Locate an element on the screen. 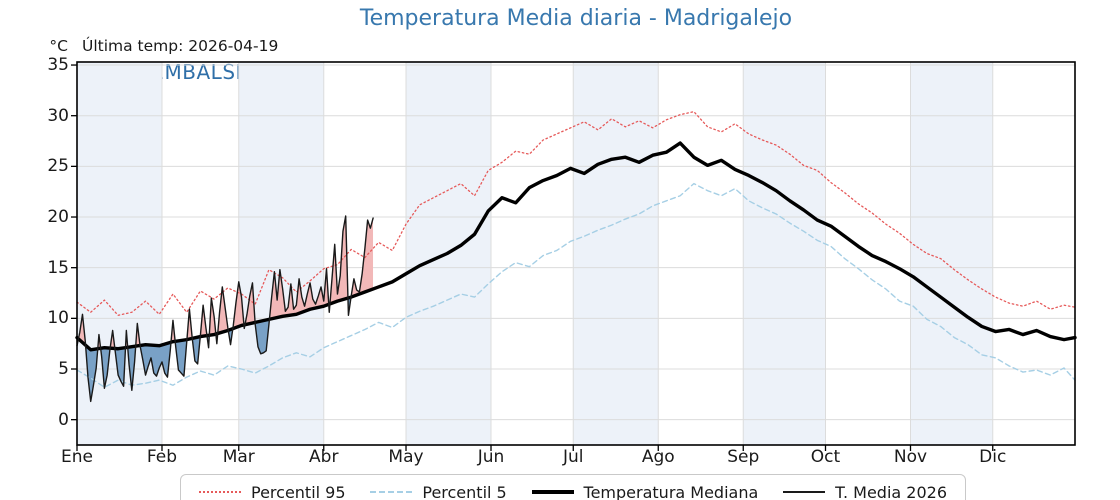 The height and width of the screenshot is (500, 1120). x-tick-label: Jul is located at coordinates (573, 457).